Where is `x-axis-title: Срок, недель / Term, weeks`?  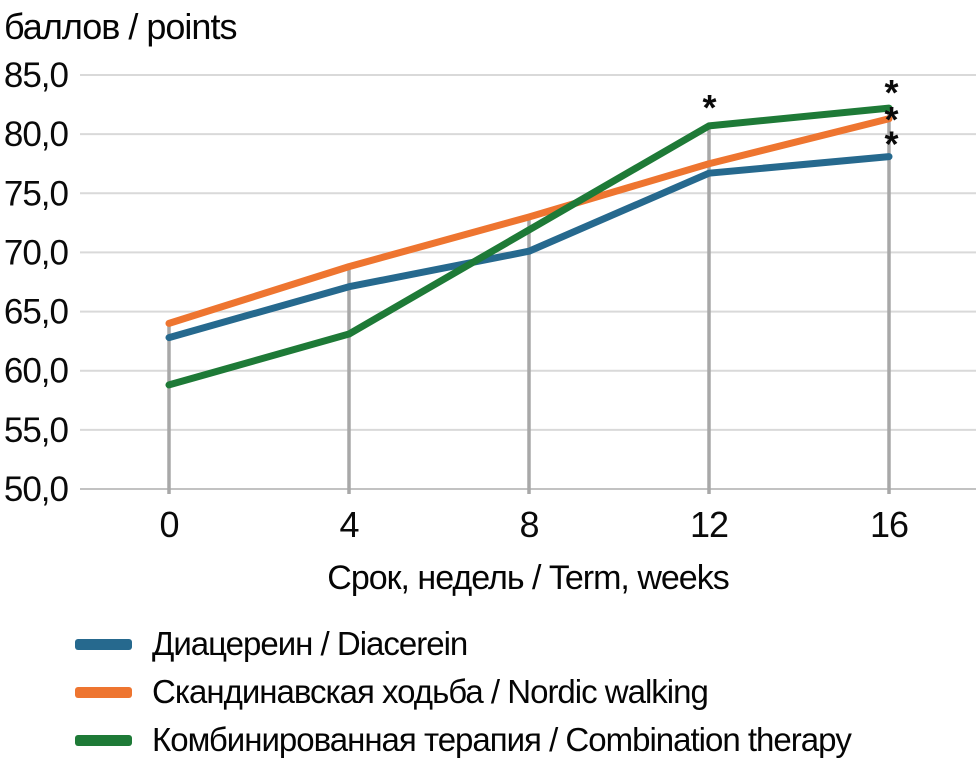 x-axis-title: Срок, недель / Term, weeks is located at coordinates (528, 578).